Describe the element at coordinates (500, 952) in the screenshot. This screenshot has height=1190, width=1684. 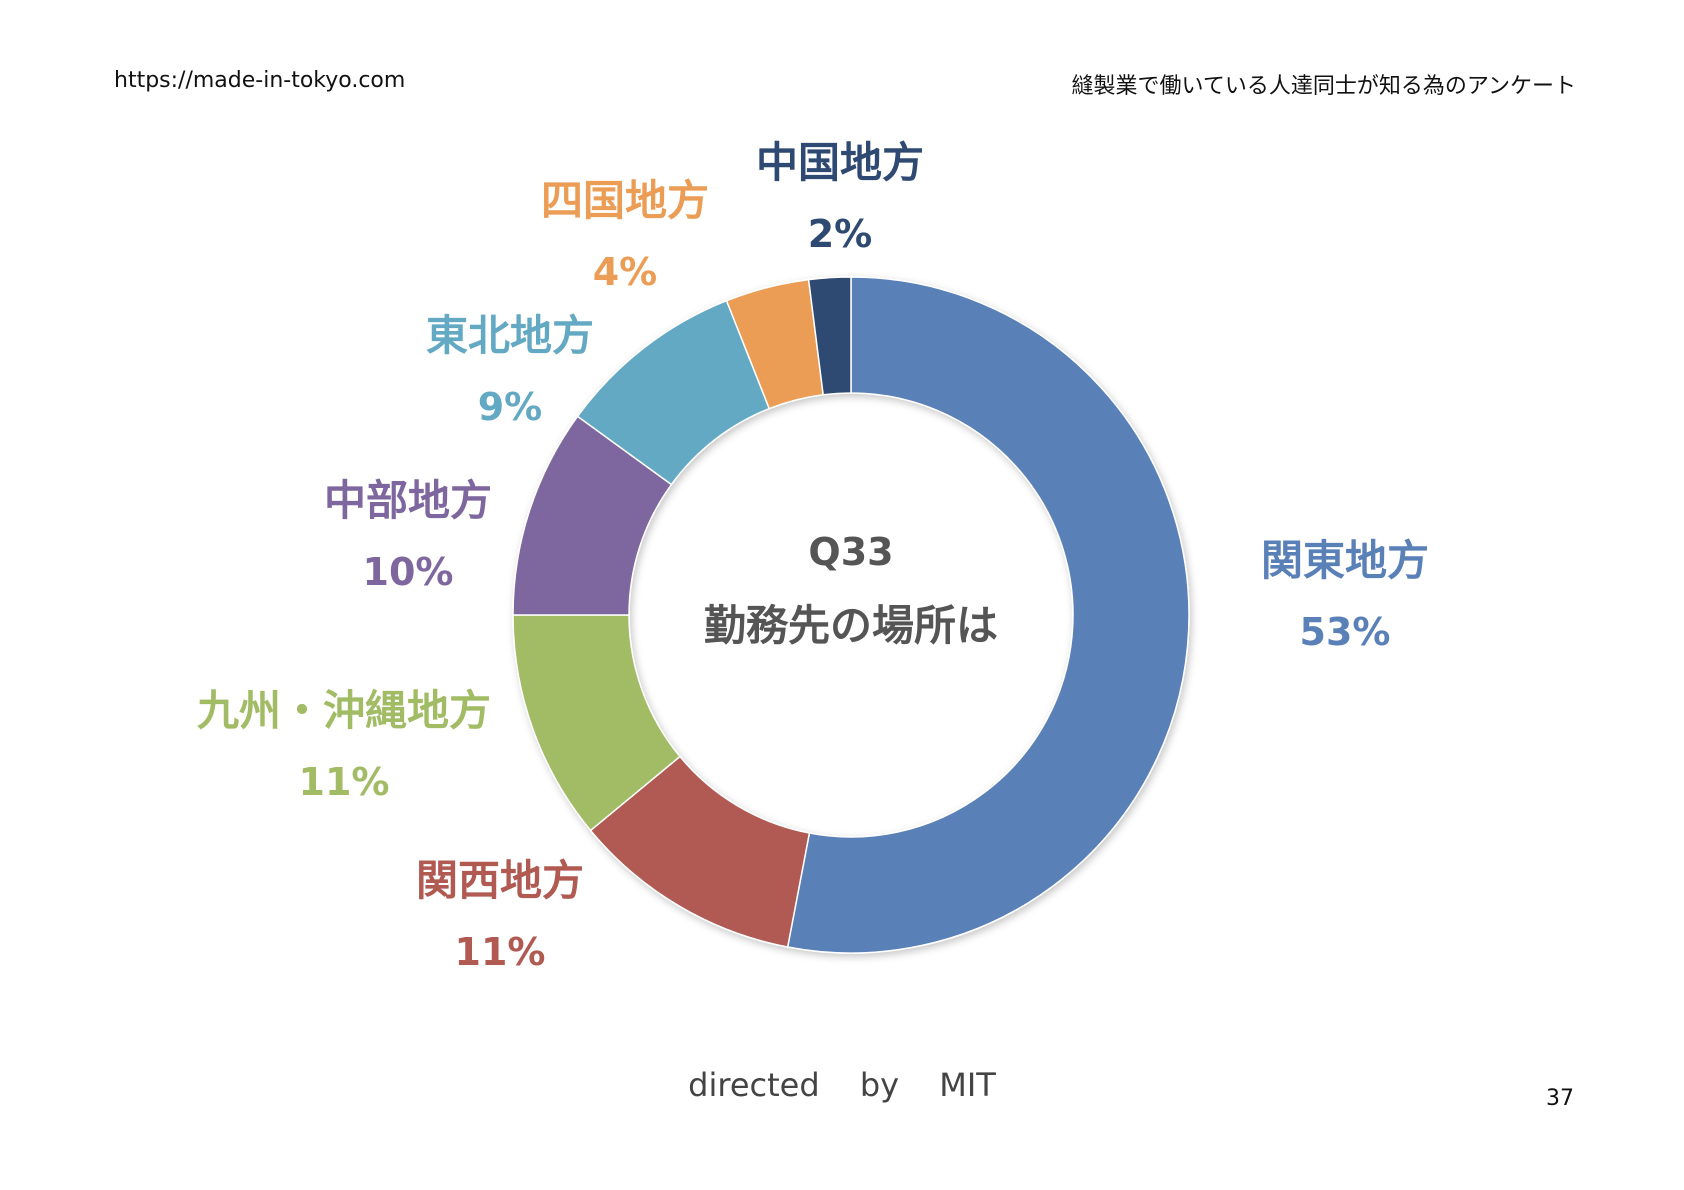
I see `slice-value-2: 11%` at that location.